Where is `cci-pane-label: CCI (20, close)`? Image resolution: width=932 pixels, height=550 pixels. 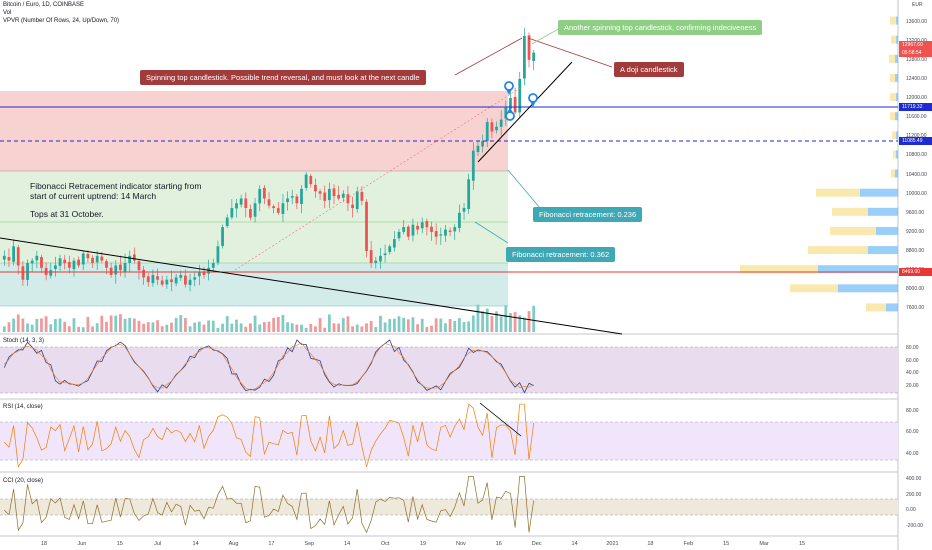 cci-pane-label: CCI (20, close) is located at coordinates (23, 481).